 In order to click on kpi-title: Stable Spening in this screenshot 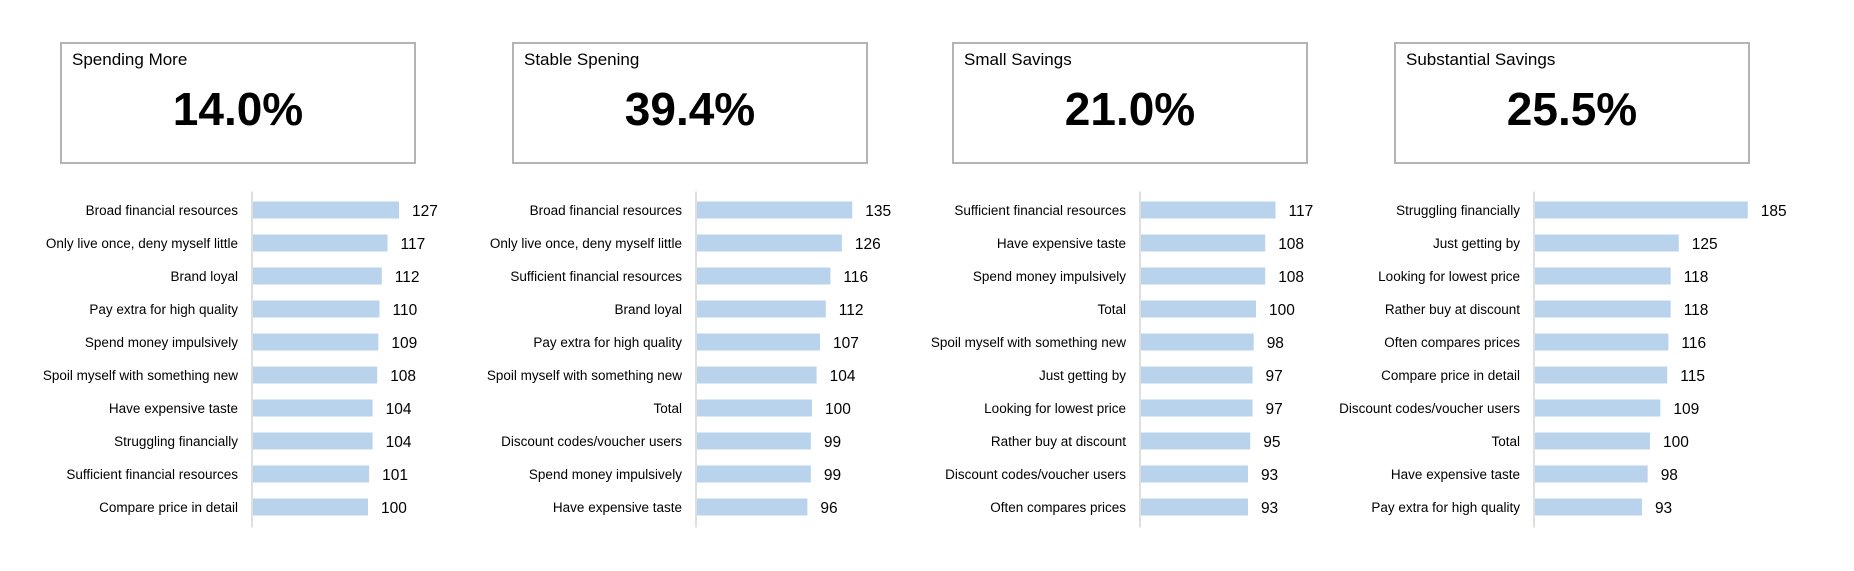, I will do `click(582, 59)`.